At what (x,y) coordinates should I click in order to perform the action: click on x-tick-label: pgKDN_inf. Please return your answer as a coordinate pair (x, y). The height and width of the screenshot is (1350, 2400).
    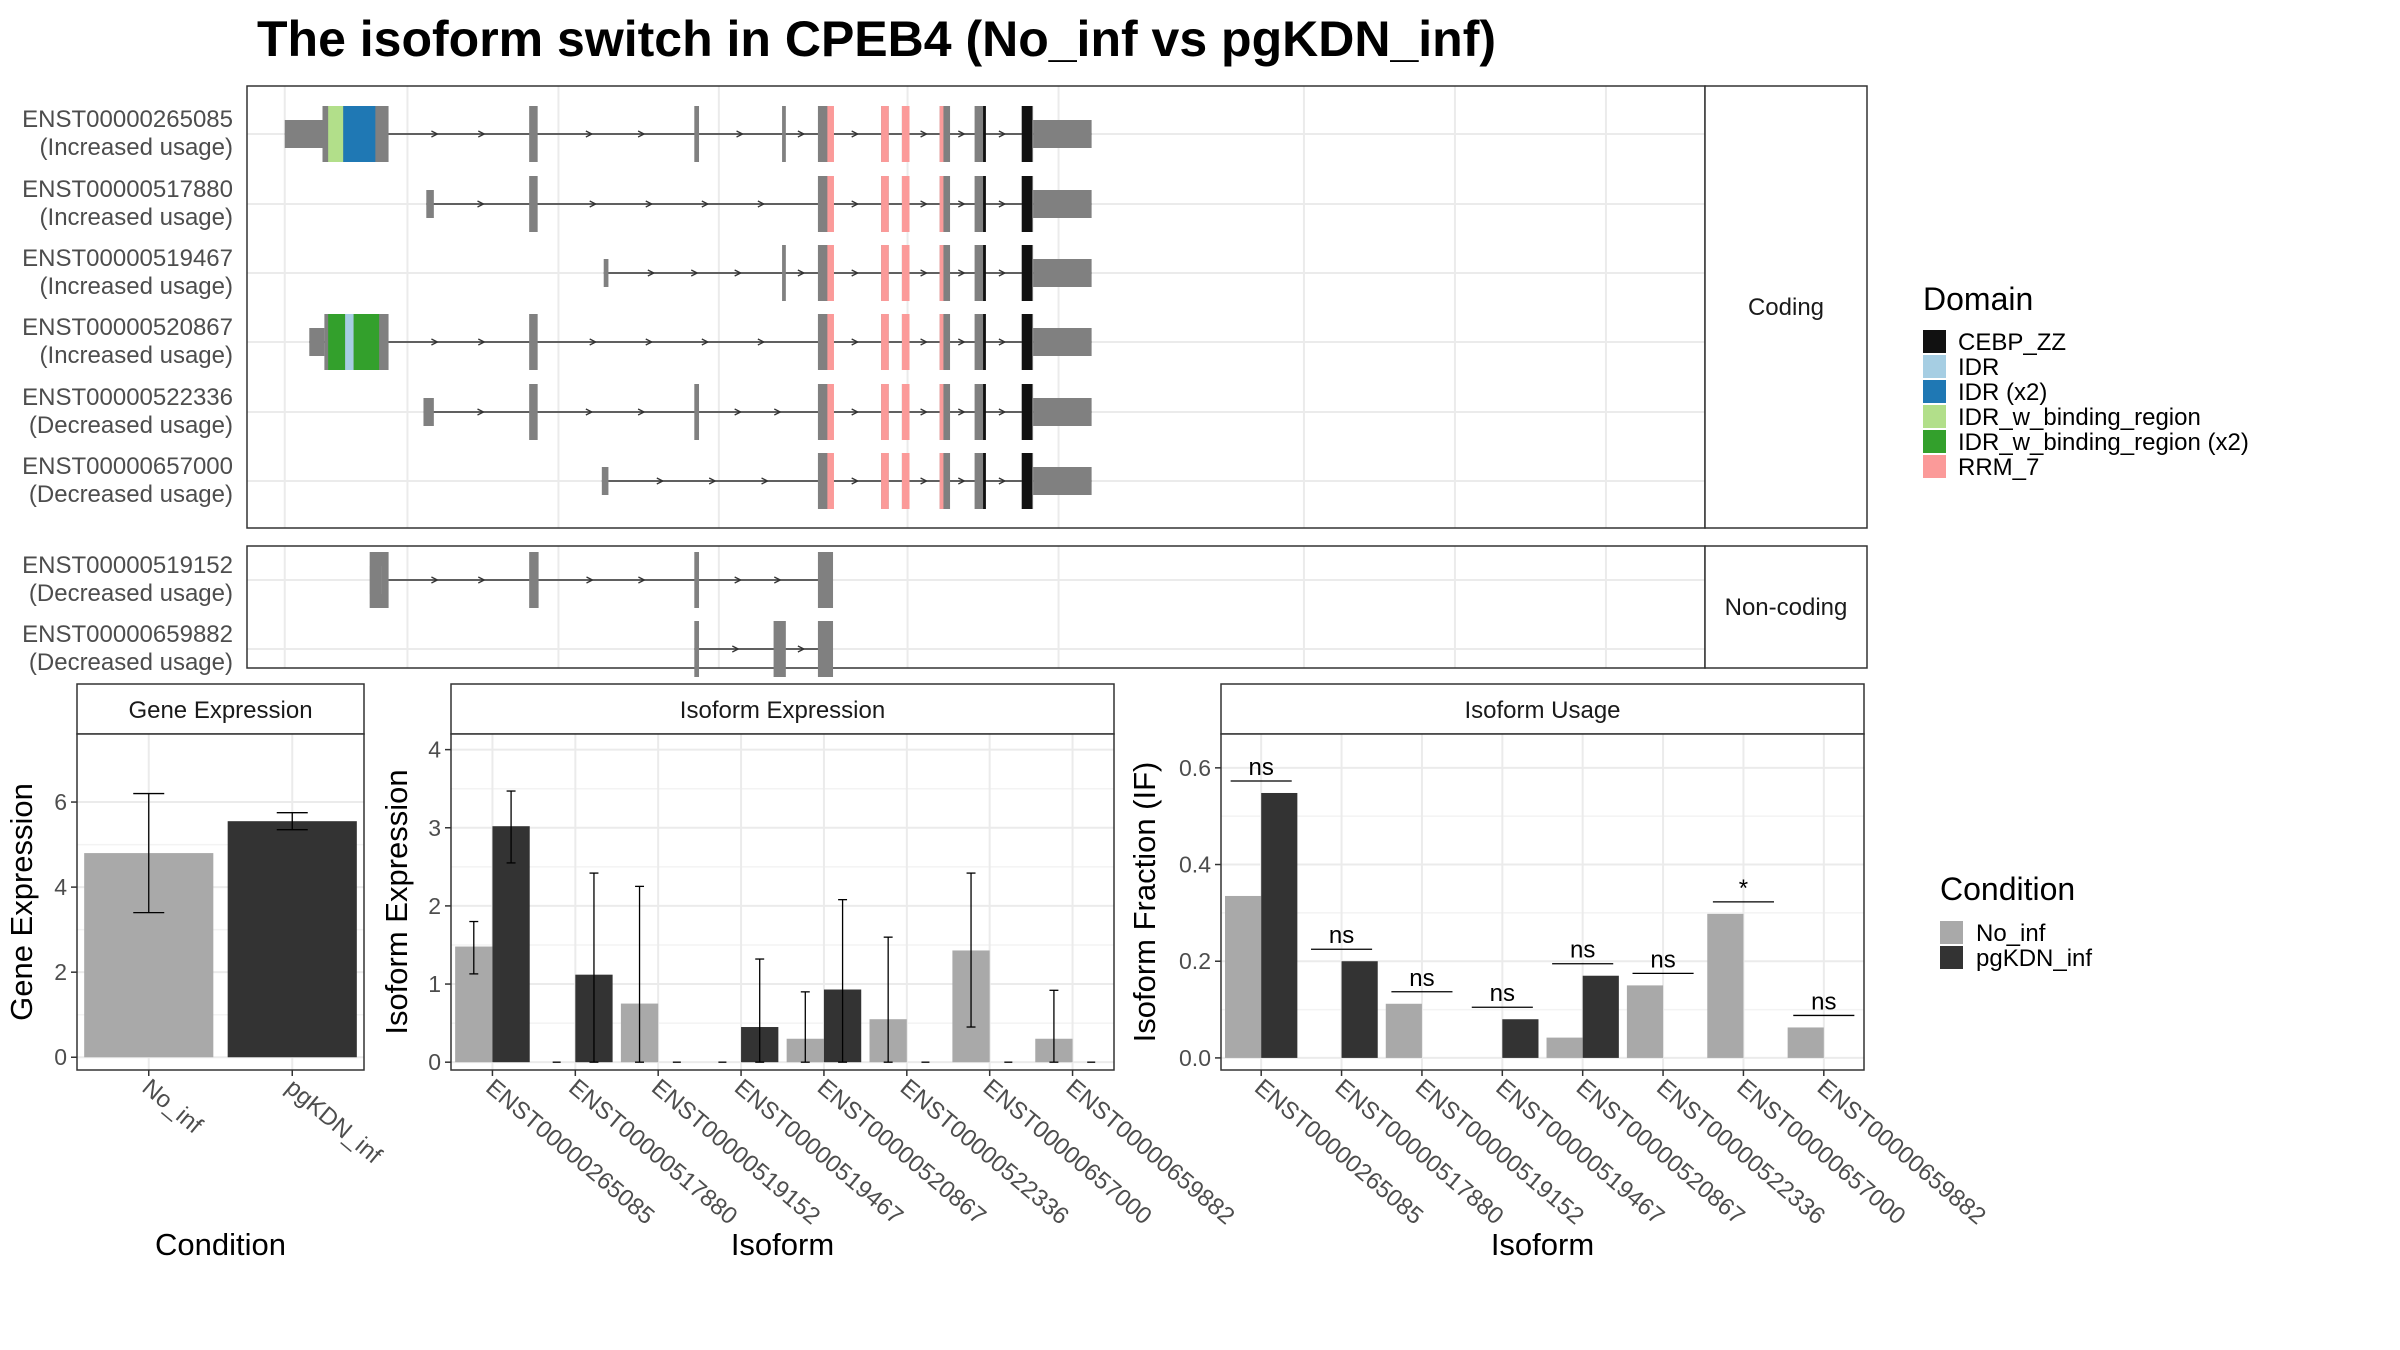
    Looking at the image, I should click on (333, 1122).